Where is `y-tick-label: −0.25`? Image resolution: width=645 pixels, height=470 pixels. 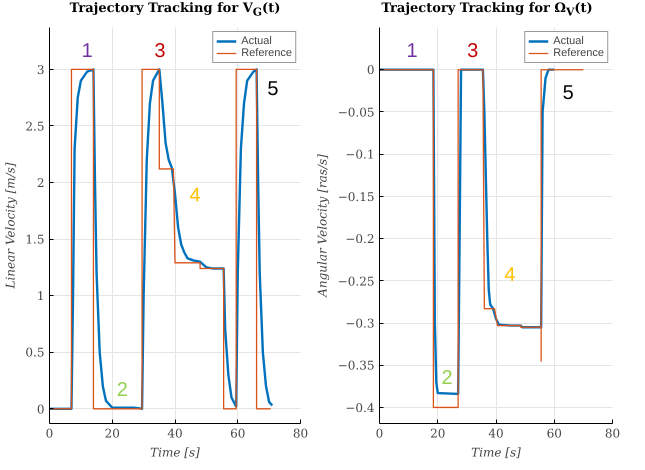
y-tick-label: −0.25 is located at coordinates (356, 281).